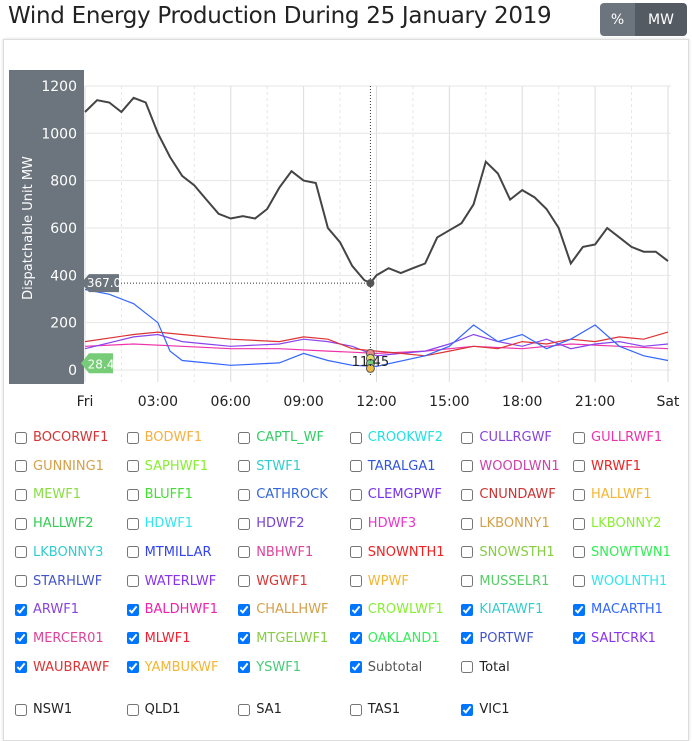 The image size is (692, 741). What do you see at coordinates (617, 437) in the screenshot?
I see `legend-item-gullrwf1: GULLRWF1` at bounding box center [617, 437].